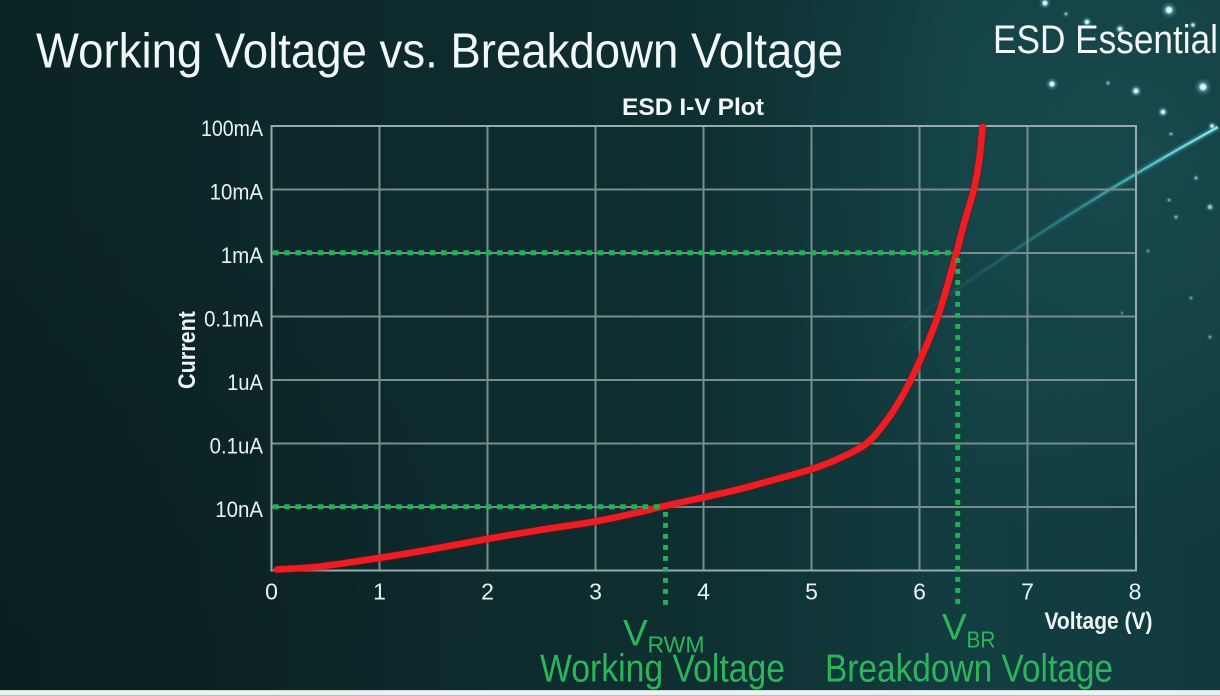 Image resolution: width=1220 pixels, height=696 pixels. What do you see at coordinates (1099, 621) in the screenshot?
I see `svg-text: Voltage (V)` at bounding box center [1099, 621].